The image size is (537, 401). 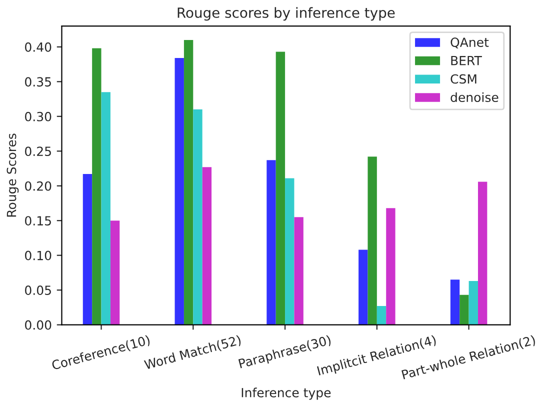 I want to click on chart-title: Rouge scores by inference type, so click(x=286, y=14).